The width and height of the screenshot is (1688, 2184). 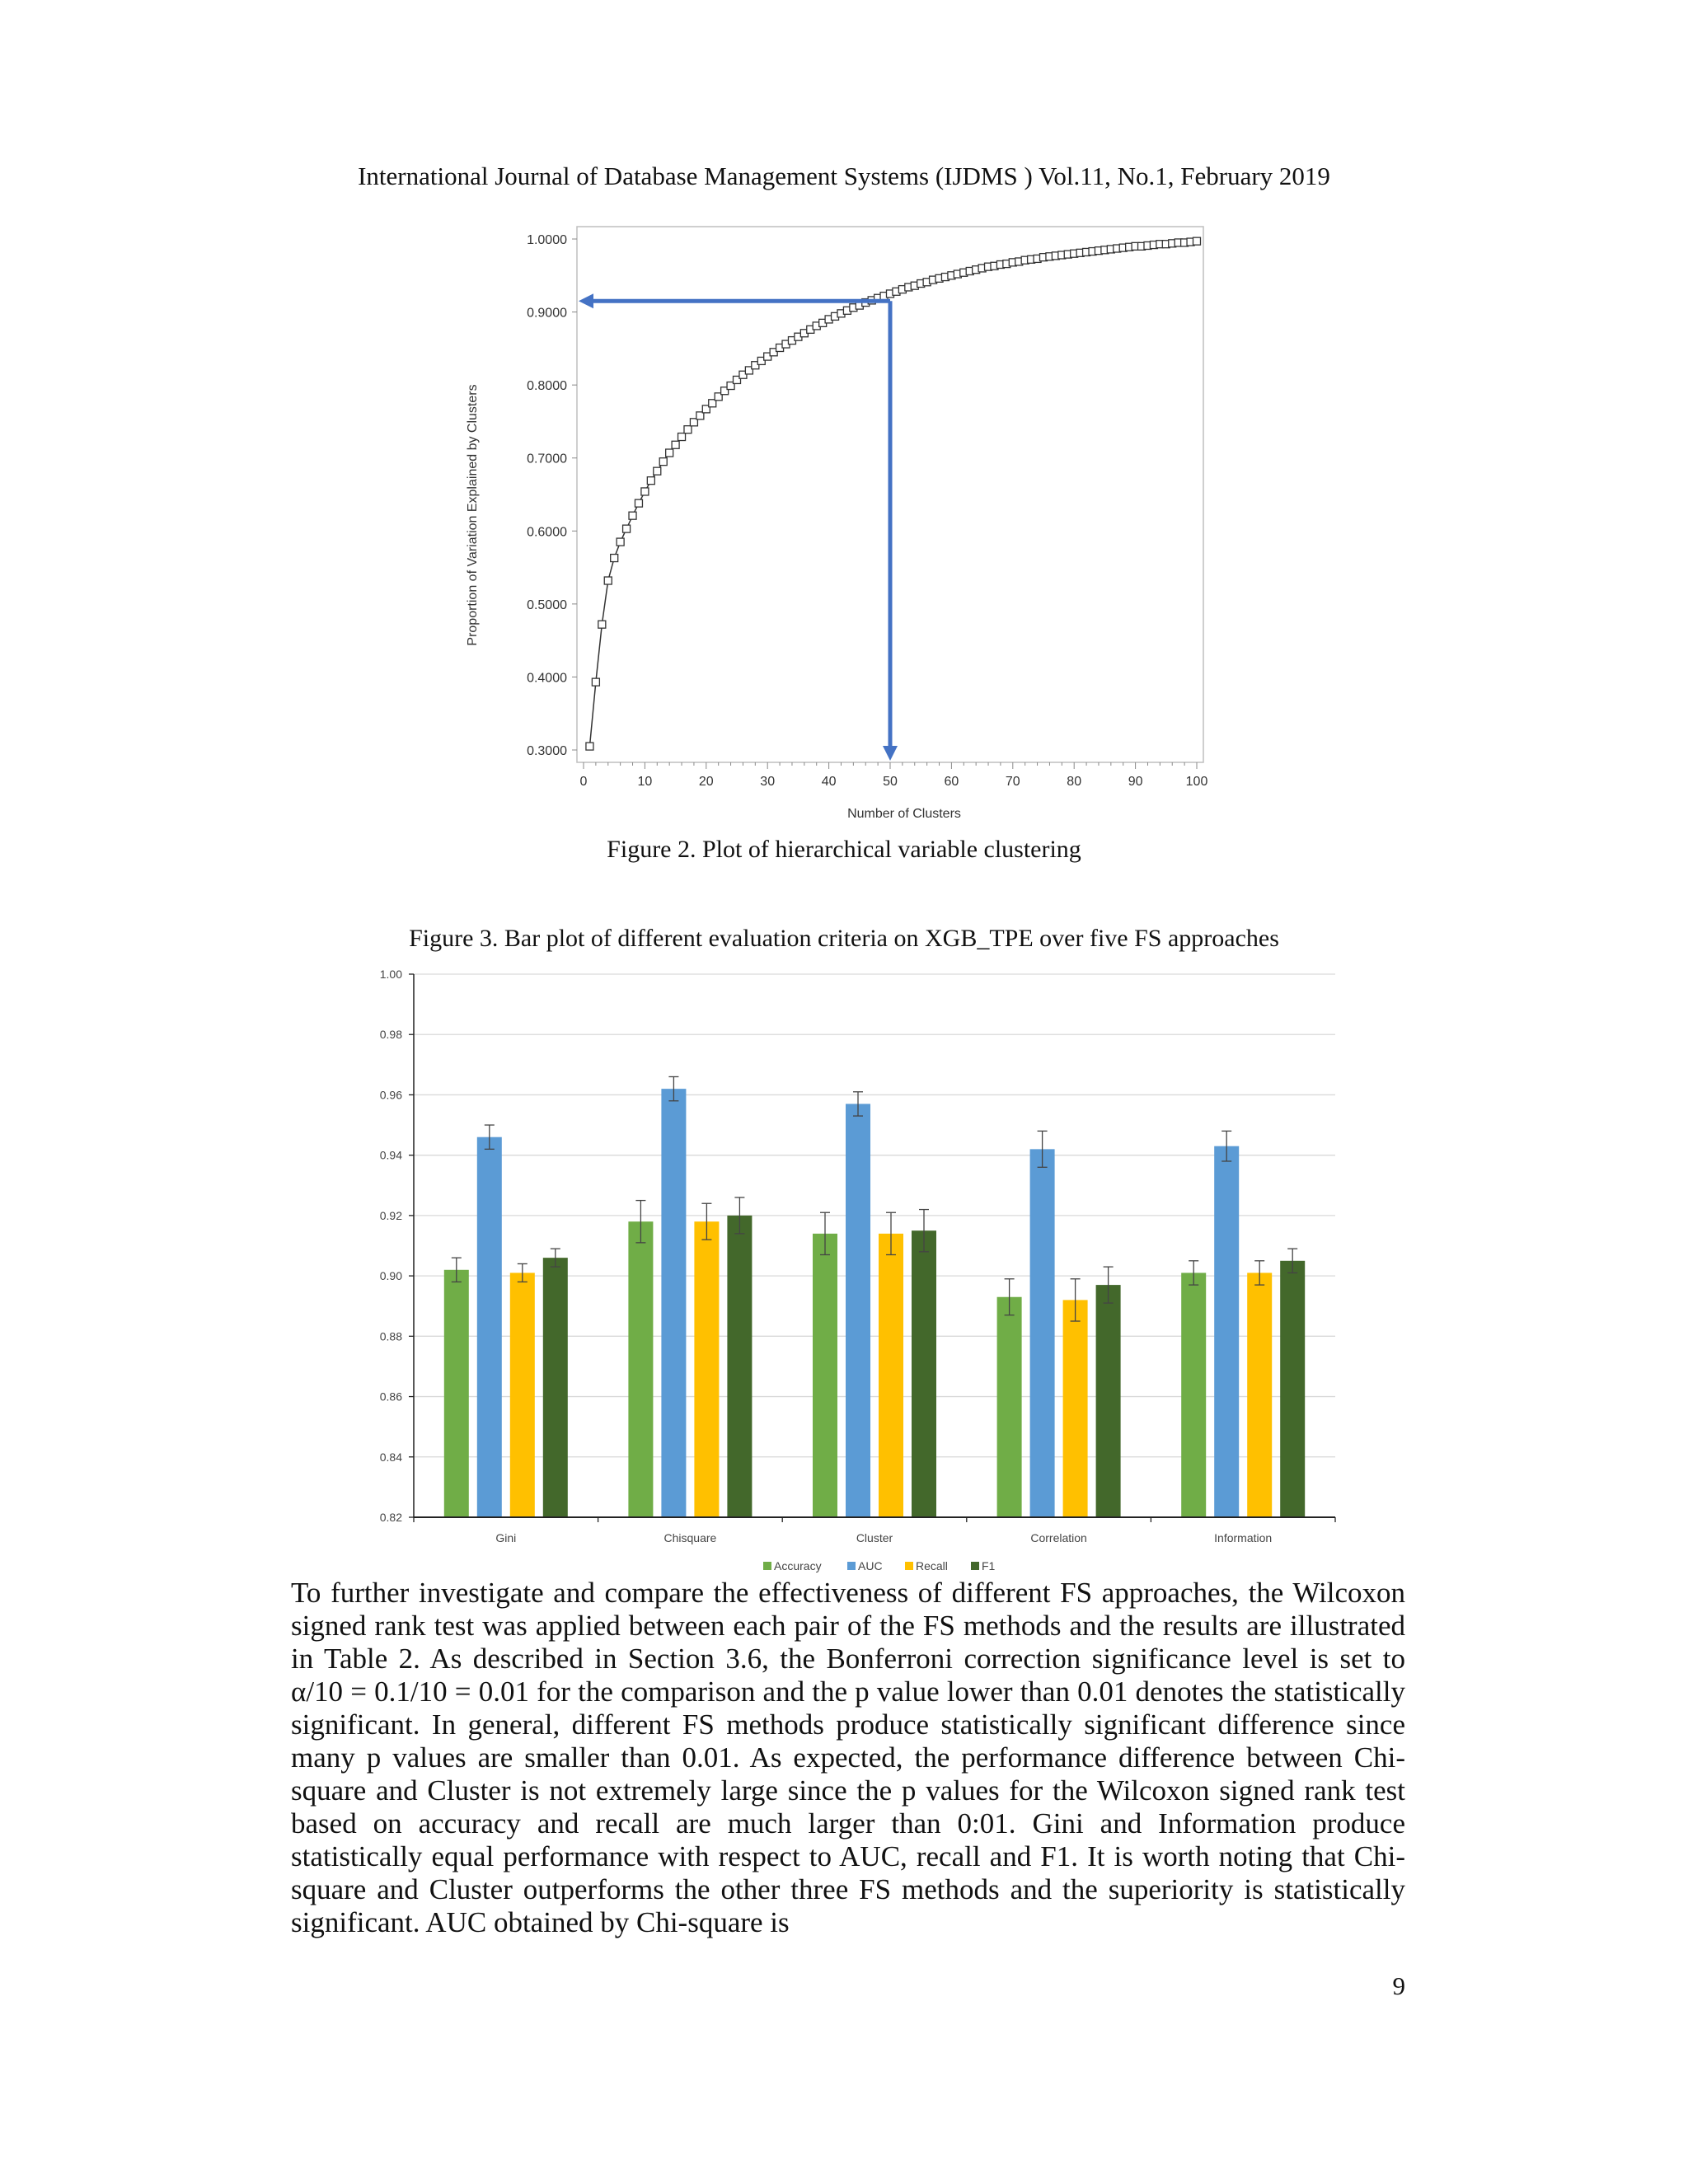 I want to click on y-tick-label: 1.0000, so click(x=547, y=240).